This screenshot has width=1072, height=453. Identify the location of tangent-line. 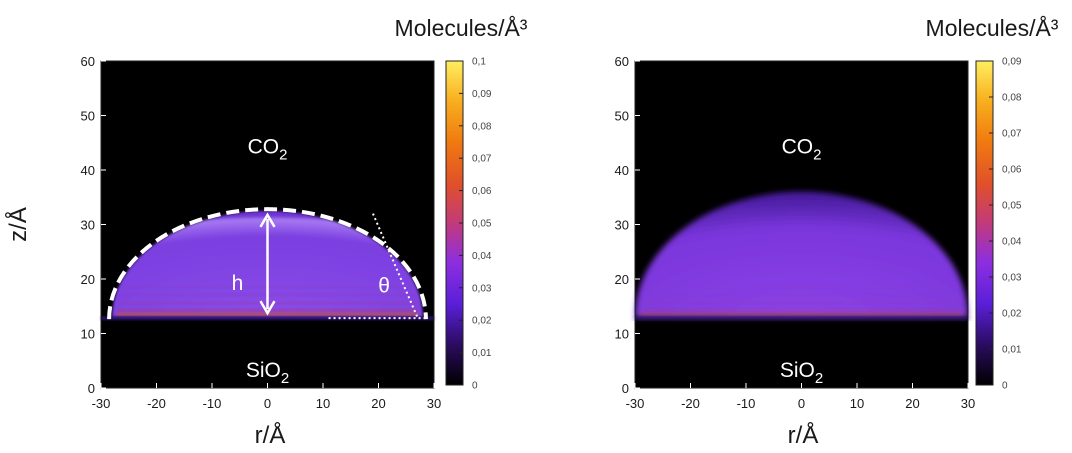
(395, 265).